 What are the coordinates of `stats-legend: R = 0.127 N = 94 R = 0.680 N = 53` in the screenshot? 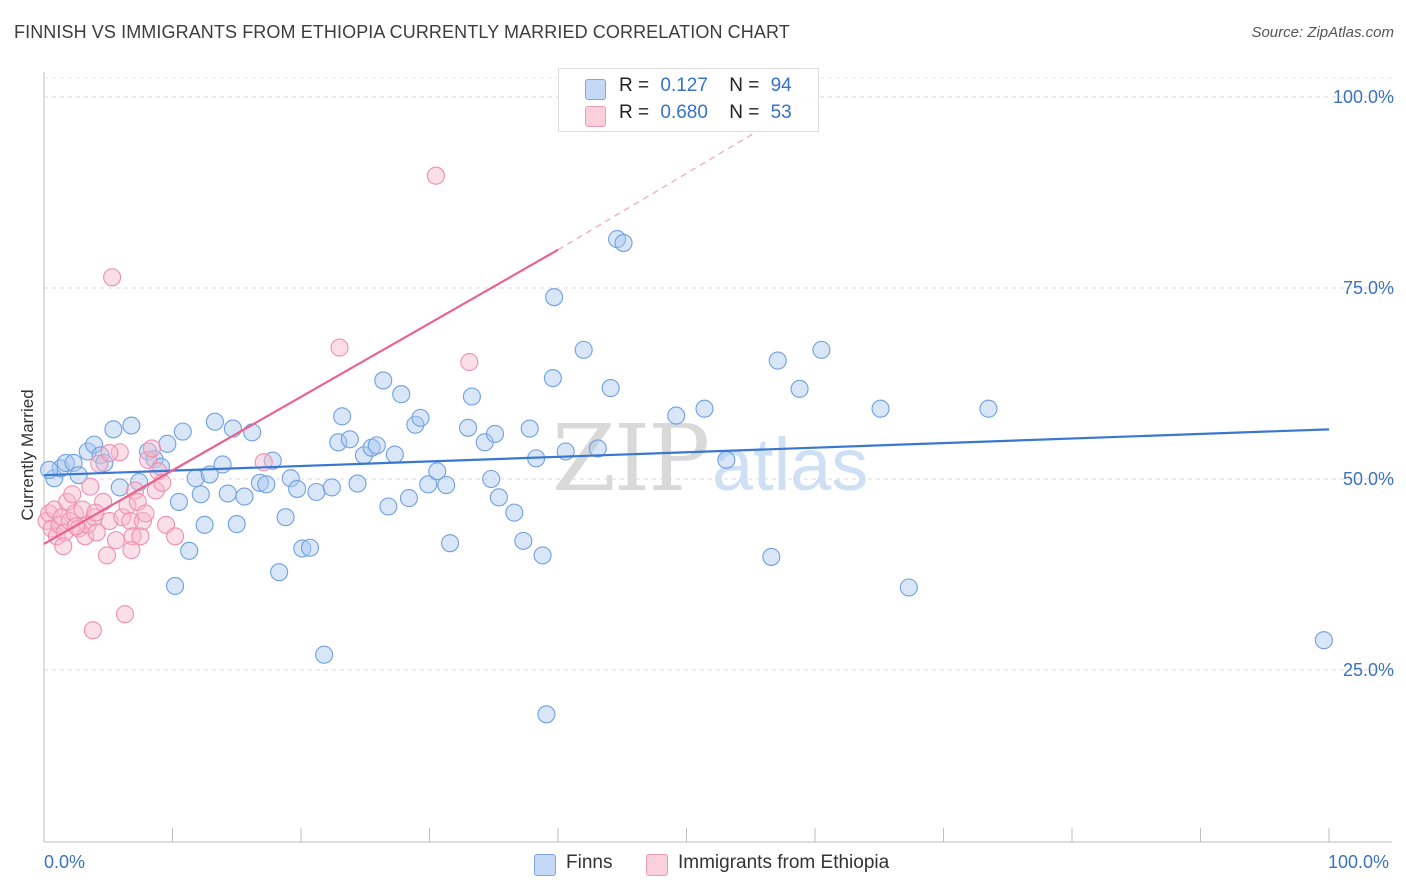 It's located at (688, 100).